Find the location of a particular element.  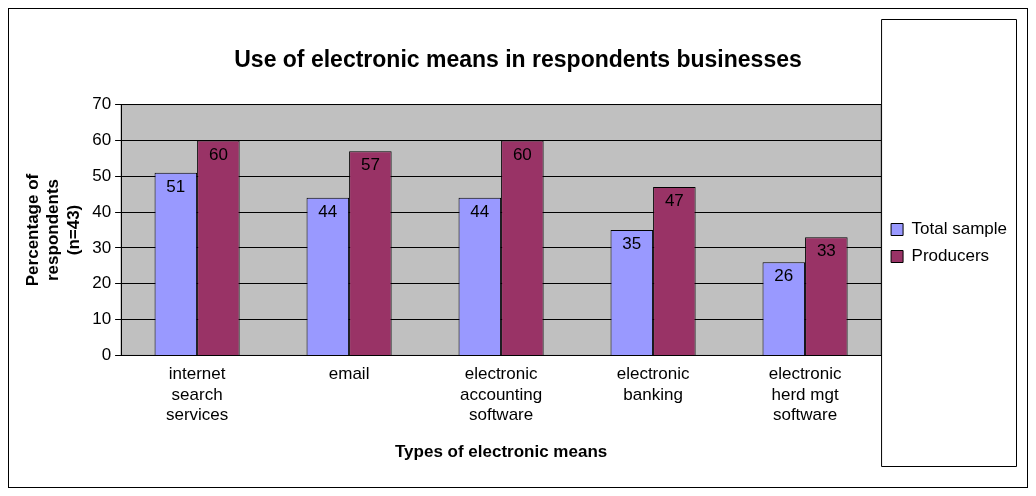

data-label: 57 is located at coordinates (370, 165).